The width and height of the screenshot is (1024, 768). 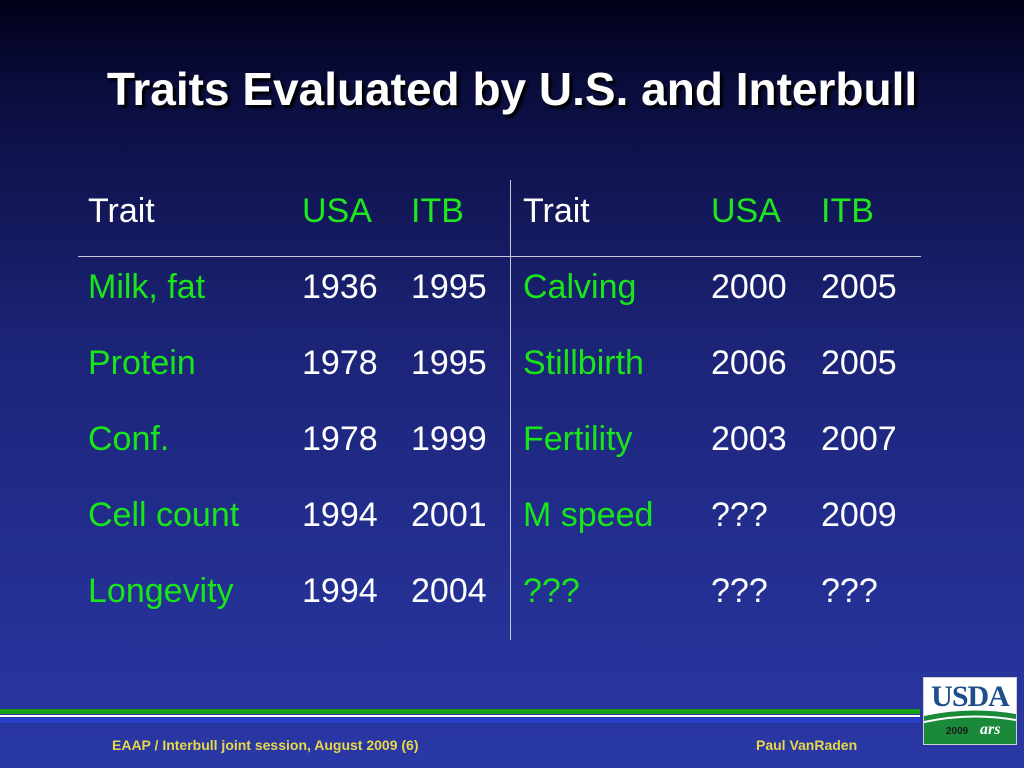 I want to click on table-row-usa: 2003, so click(x=749, y=439).